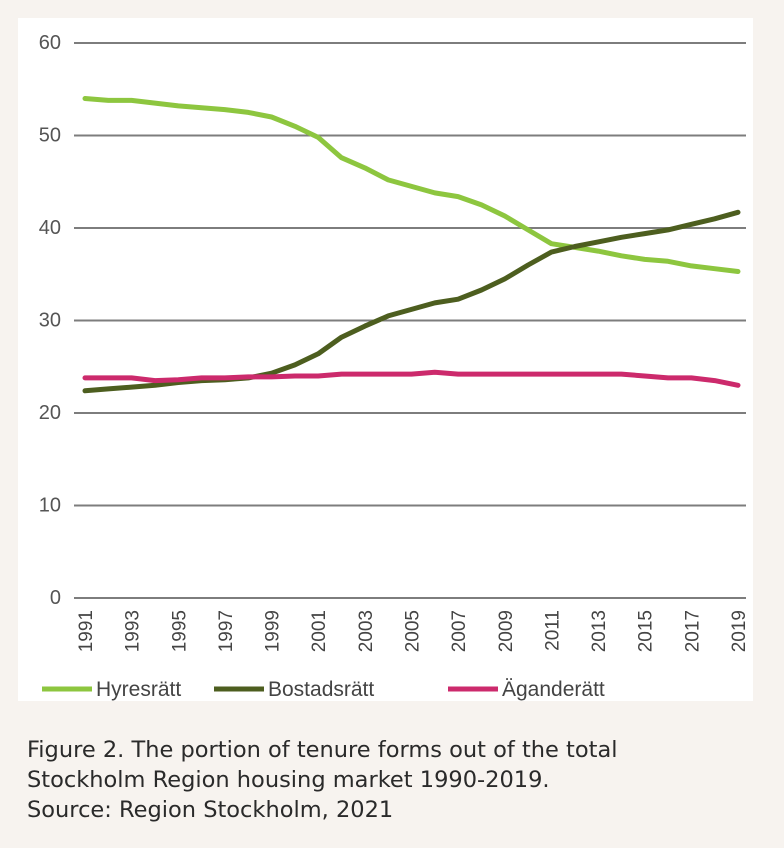 This screenshot has width=784, height=848. I want to click on x-tick-label-1999: 1999, so click(273, 631).